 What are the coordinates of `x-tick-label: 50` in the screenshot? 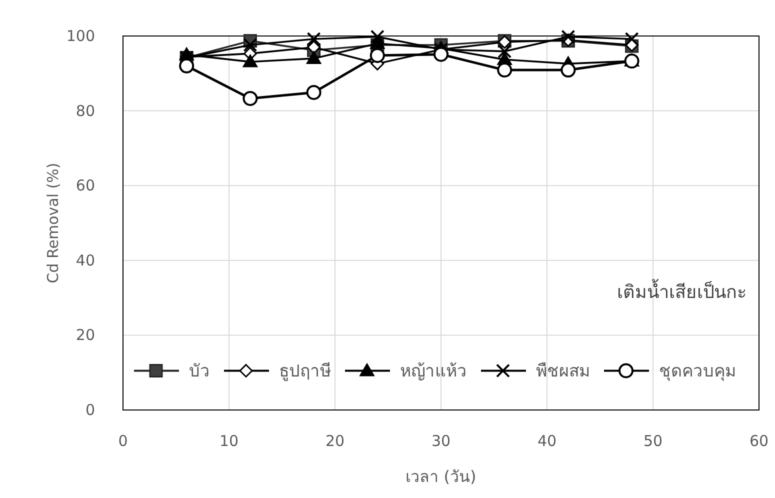 It's located at (653, 441).